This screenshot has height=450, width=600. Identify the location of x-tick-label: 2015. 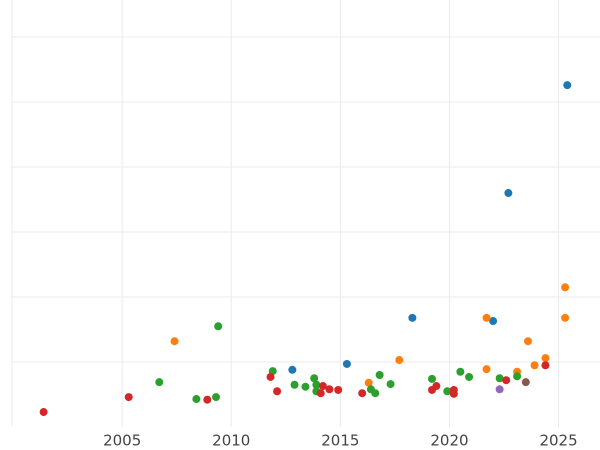
(340, 441).